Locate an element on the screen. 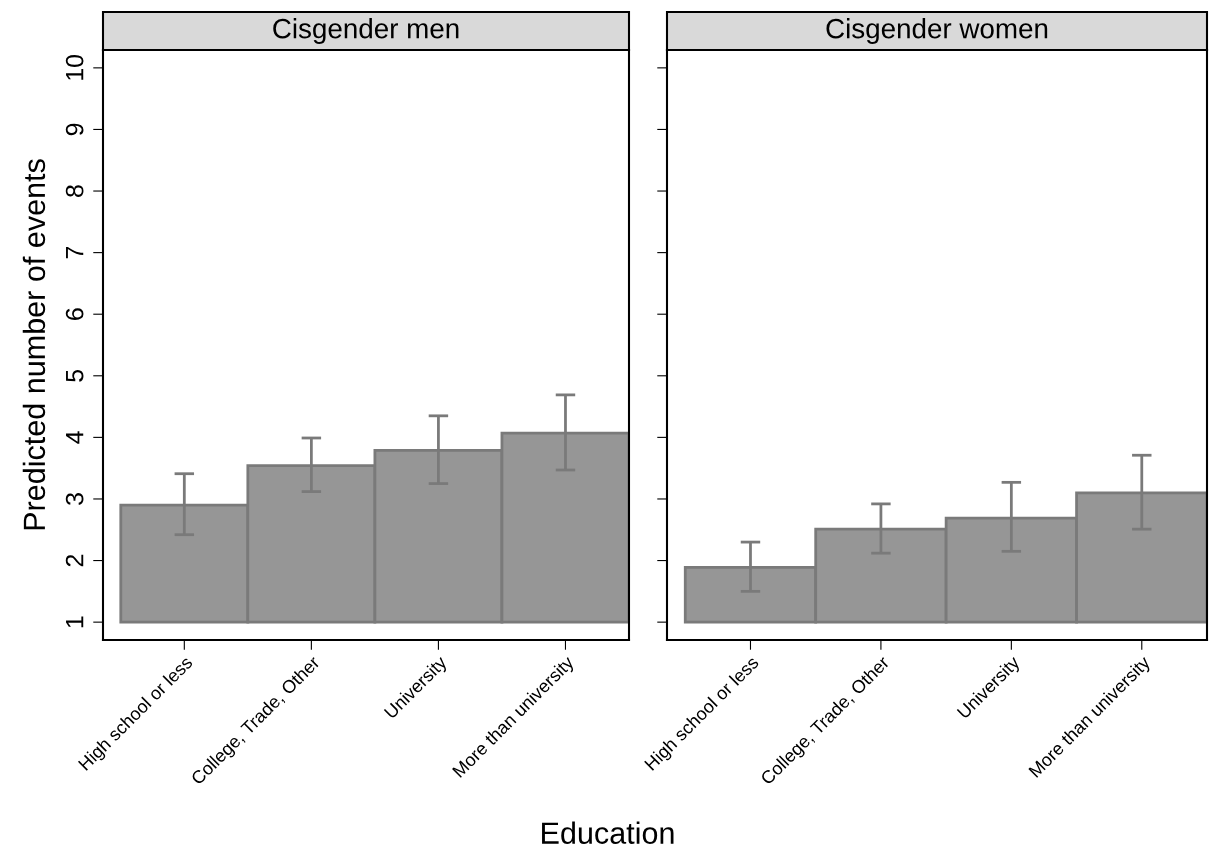 This screenshot has height=861, width=1215. y-tick-label: 1 is located at coordinates (75, 622).